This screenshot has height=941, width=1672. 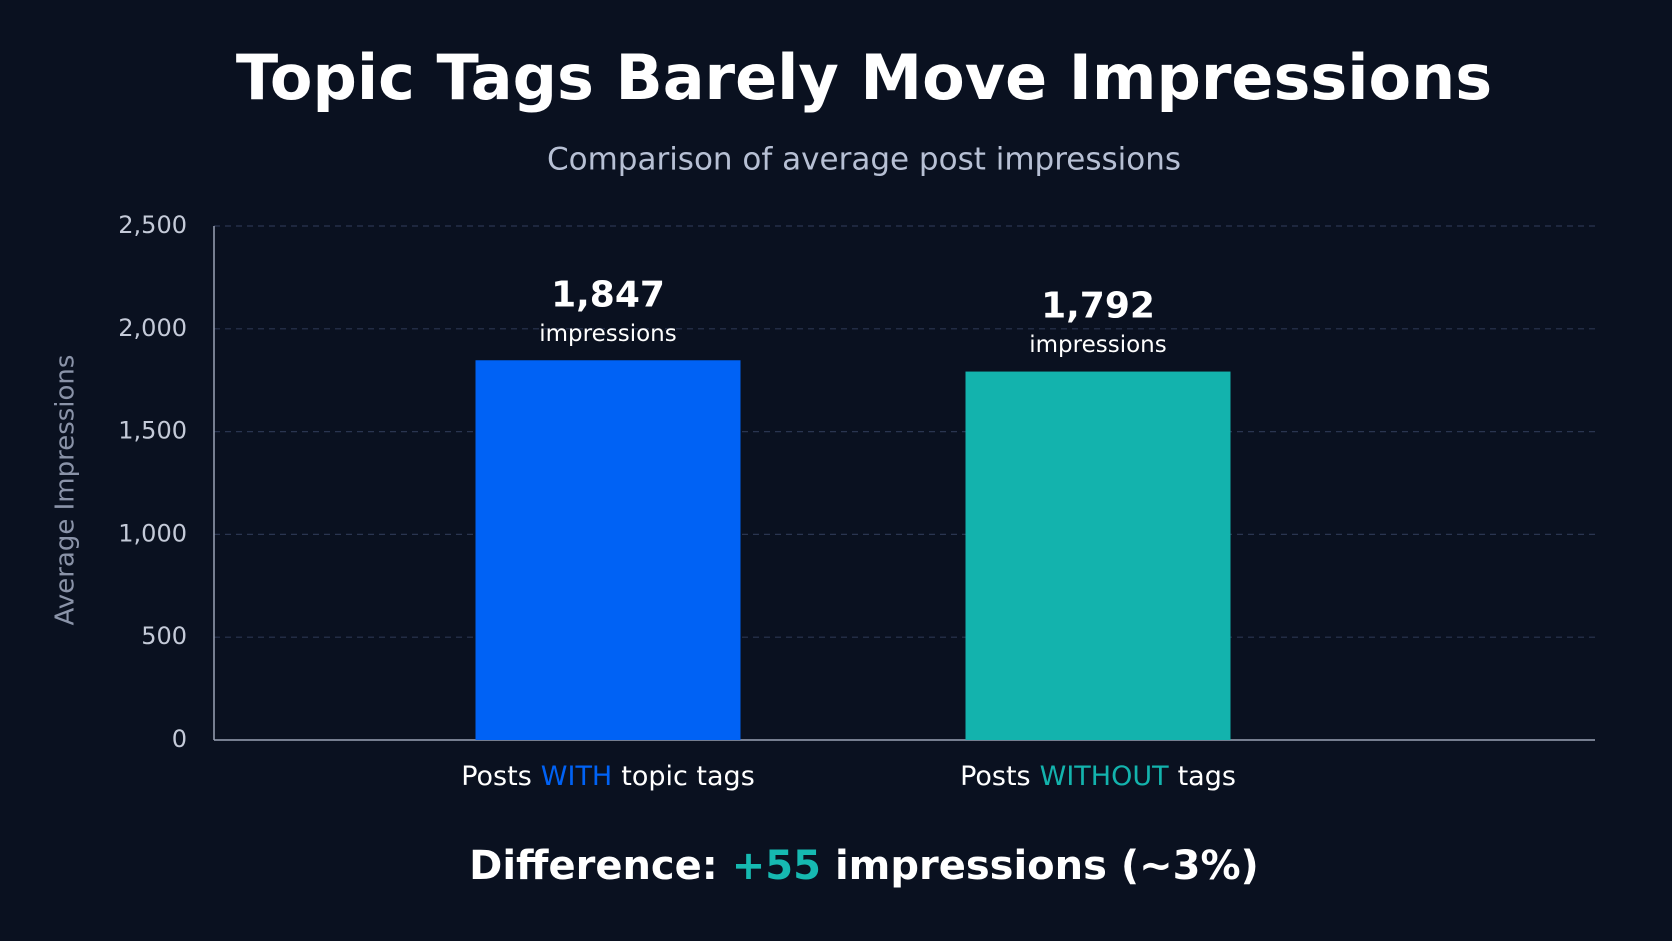 I want to click on x-tick-label-part: WITH, so click(x=576, y=776).